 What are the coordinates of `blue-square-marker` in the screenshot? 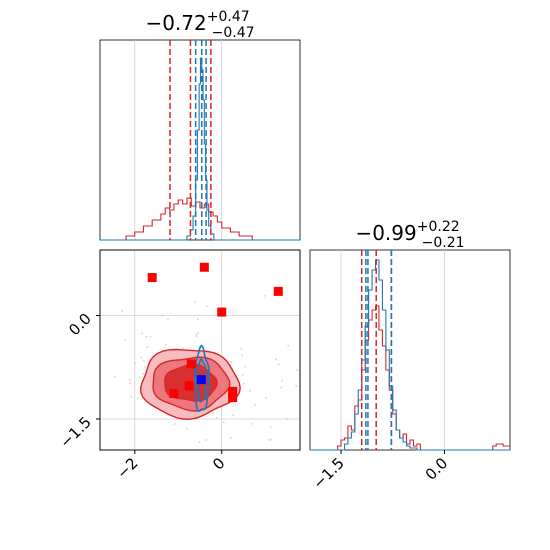 It's located at (201, 380).